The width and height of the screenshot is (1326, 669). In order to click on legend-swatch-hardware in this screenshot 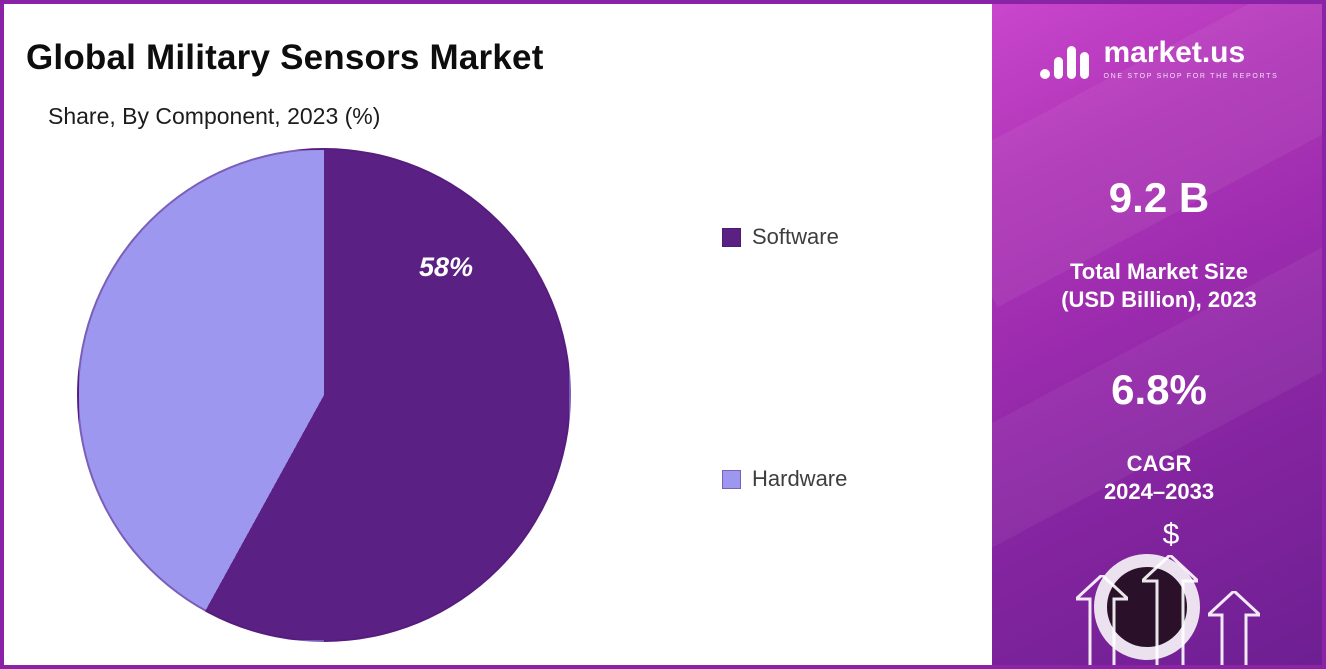, I will do `click(731, 479)`.